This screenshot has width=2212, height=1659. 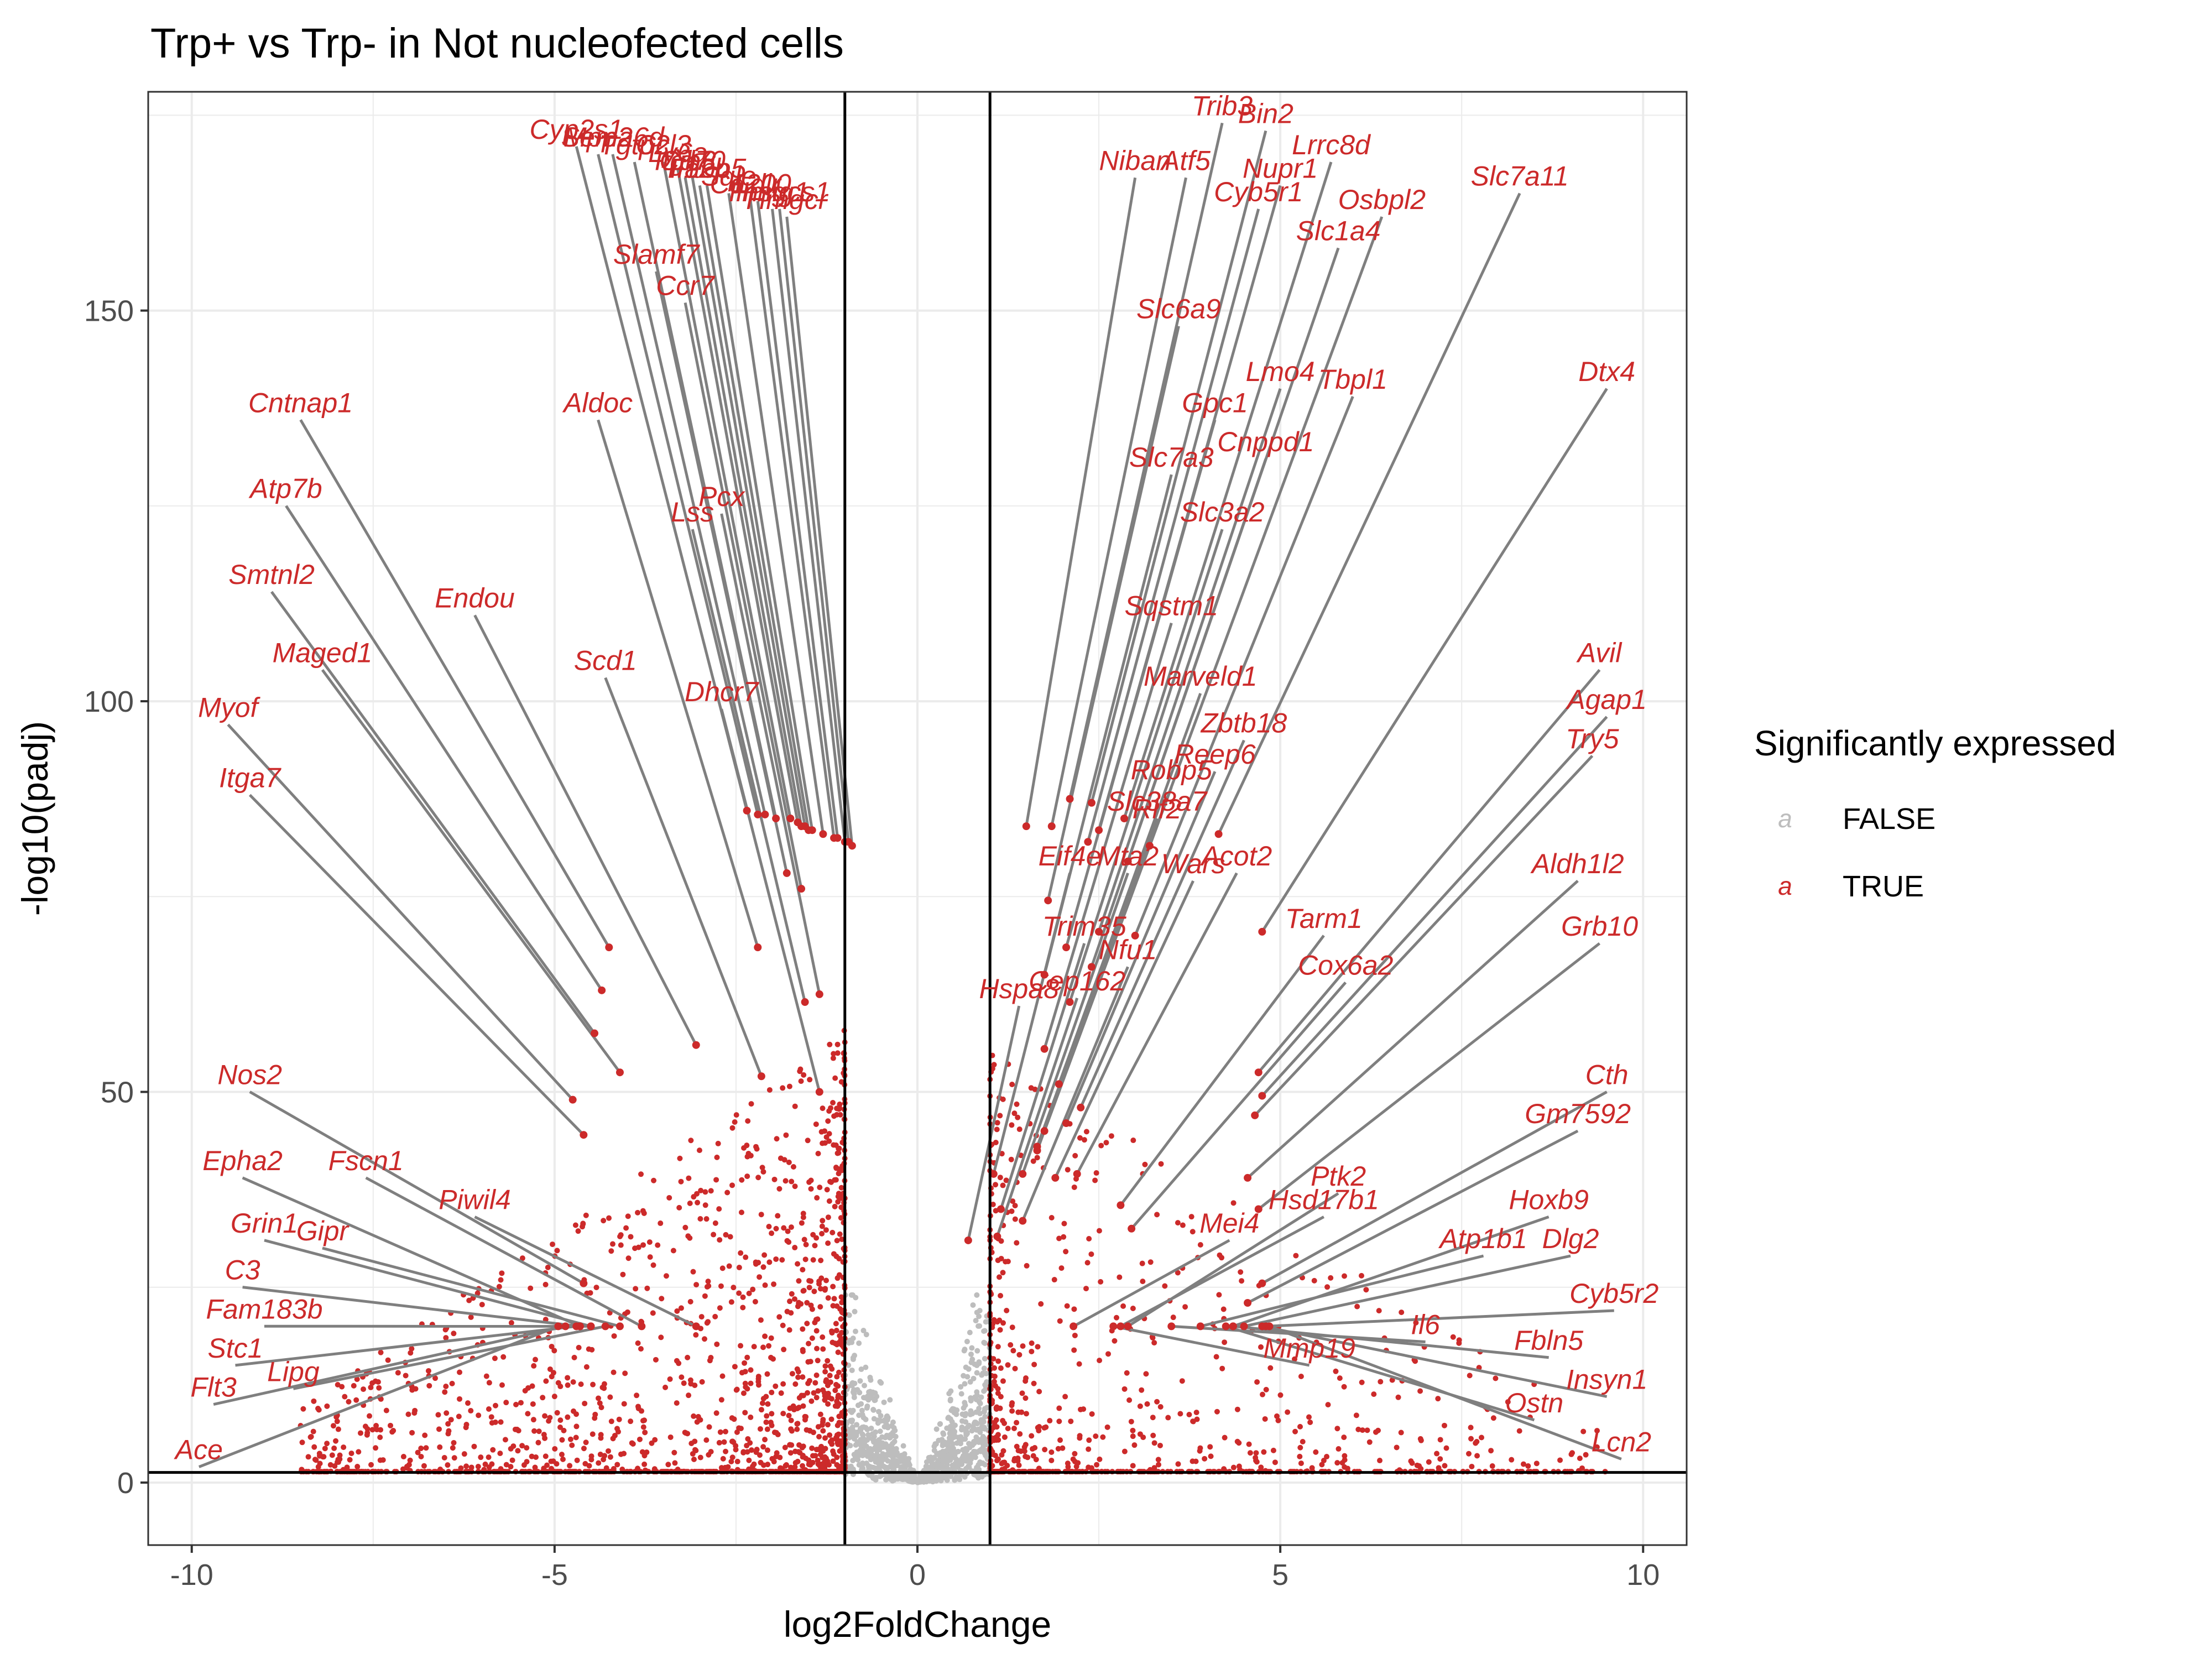 What do you see at coordinates (657, 255) in the screenshot?
I see `gene-label-slamf7: Slamf7` at bounding box center [657, 255].